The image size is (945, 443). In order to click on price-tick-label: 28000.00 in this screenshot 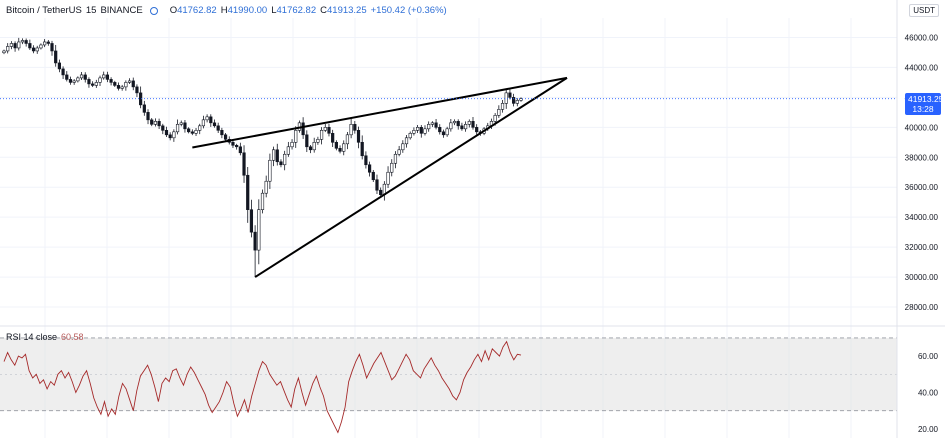, I will do `click(922, 307)`.